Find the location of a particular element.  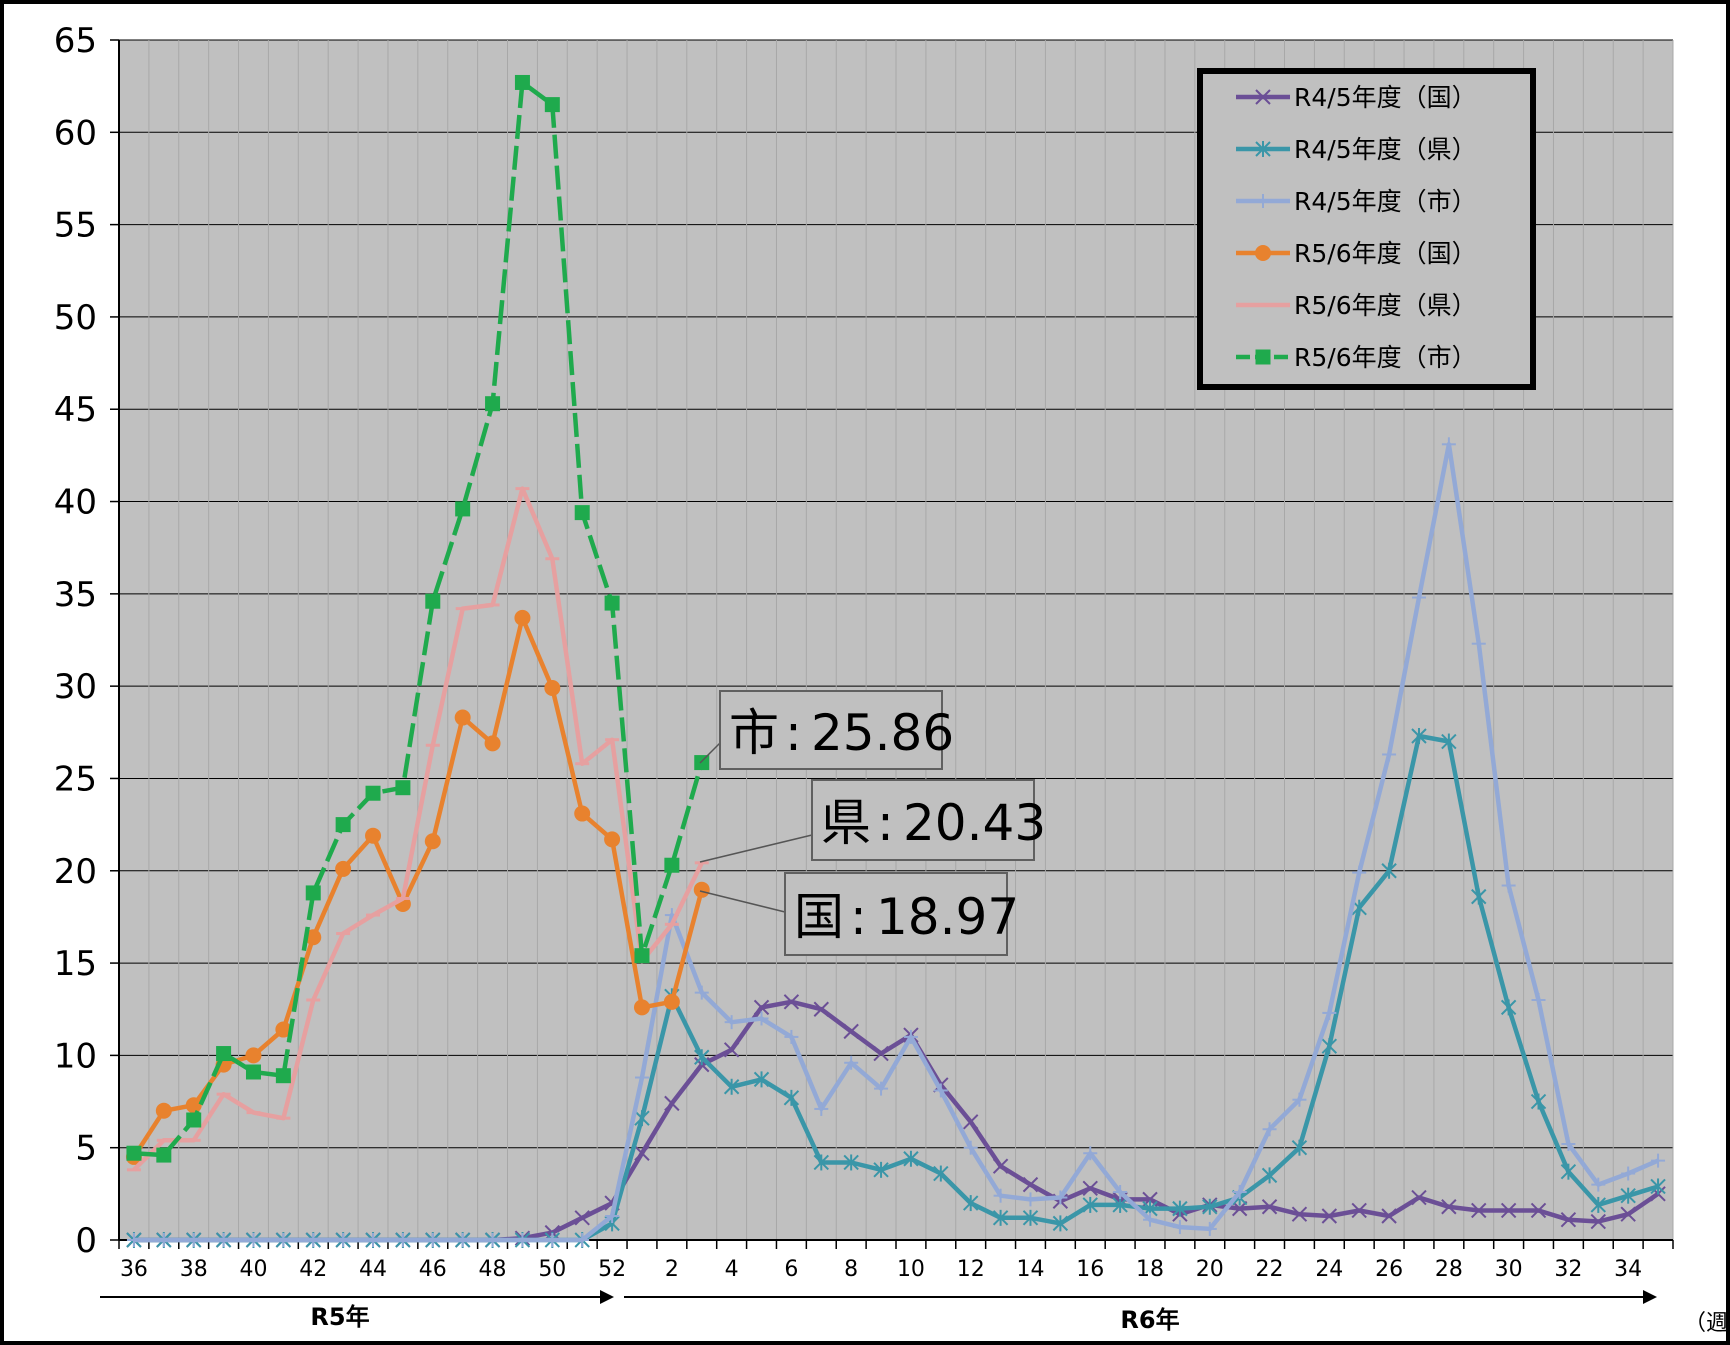

x-tick-label: 32 is located at coordinates (1568, 1269).